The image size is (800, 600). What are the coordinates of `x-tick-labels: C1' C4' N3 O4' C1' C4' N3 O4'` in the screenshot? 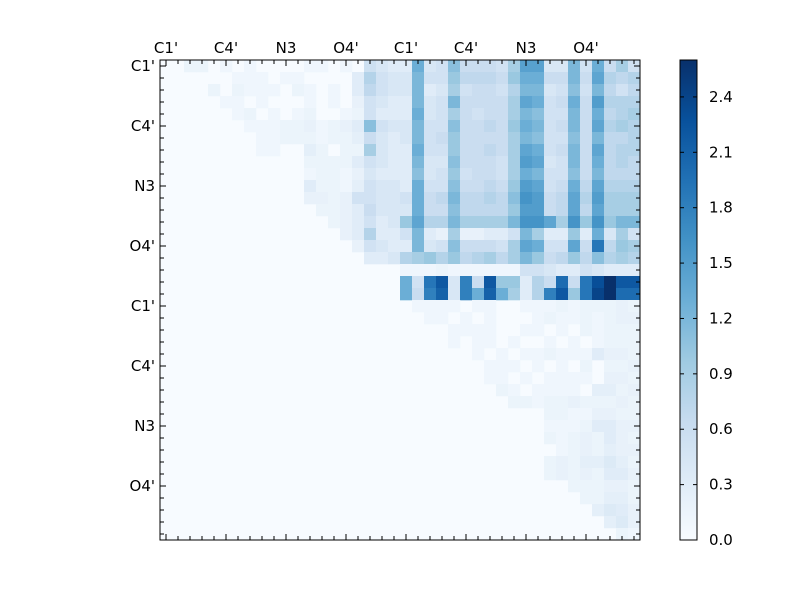 It's located at (376, 48).